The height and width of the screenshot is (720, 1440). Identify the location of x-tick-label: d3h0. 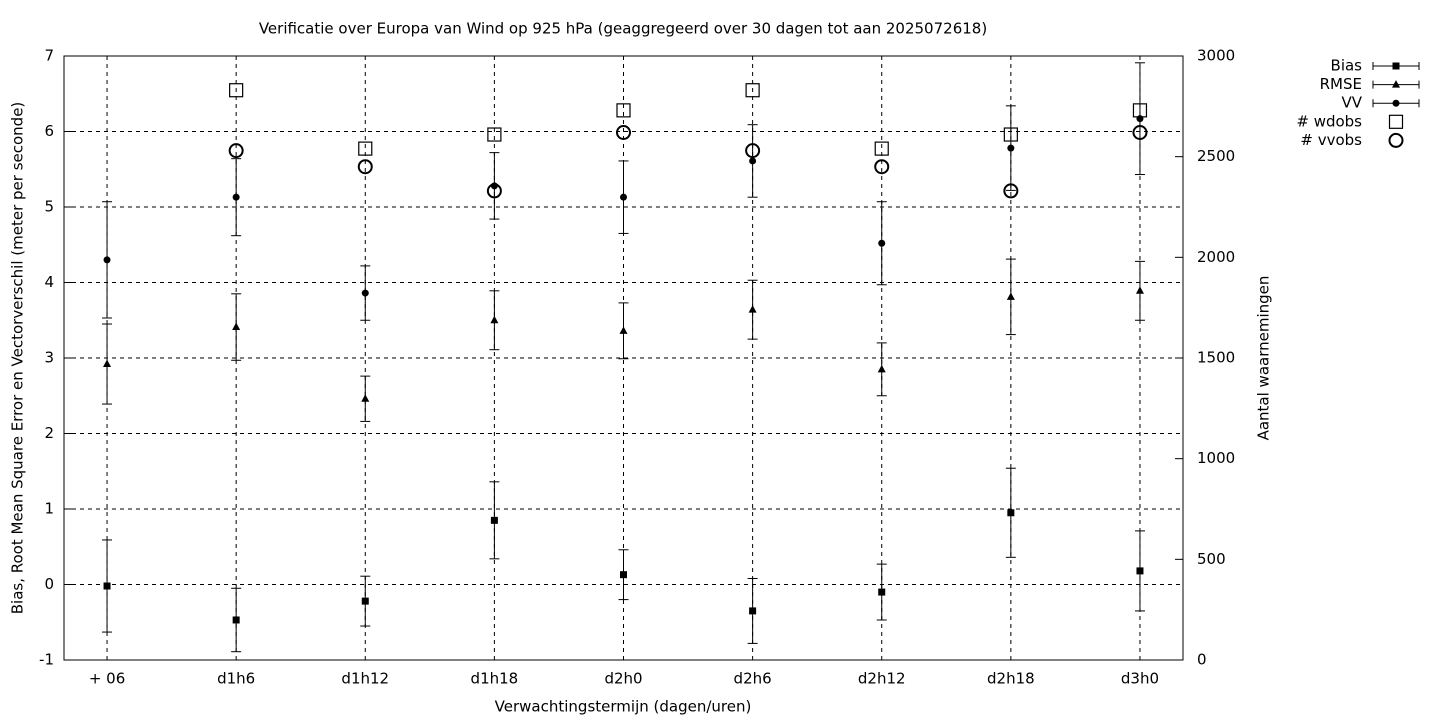
(1140, 679).